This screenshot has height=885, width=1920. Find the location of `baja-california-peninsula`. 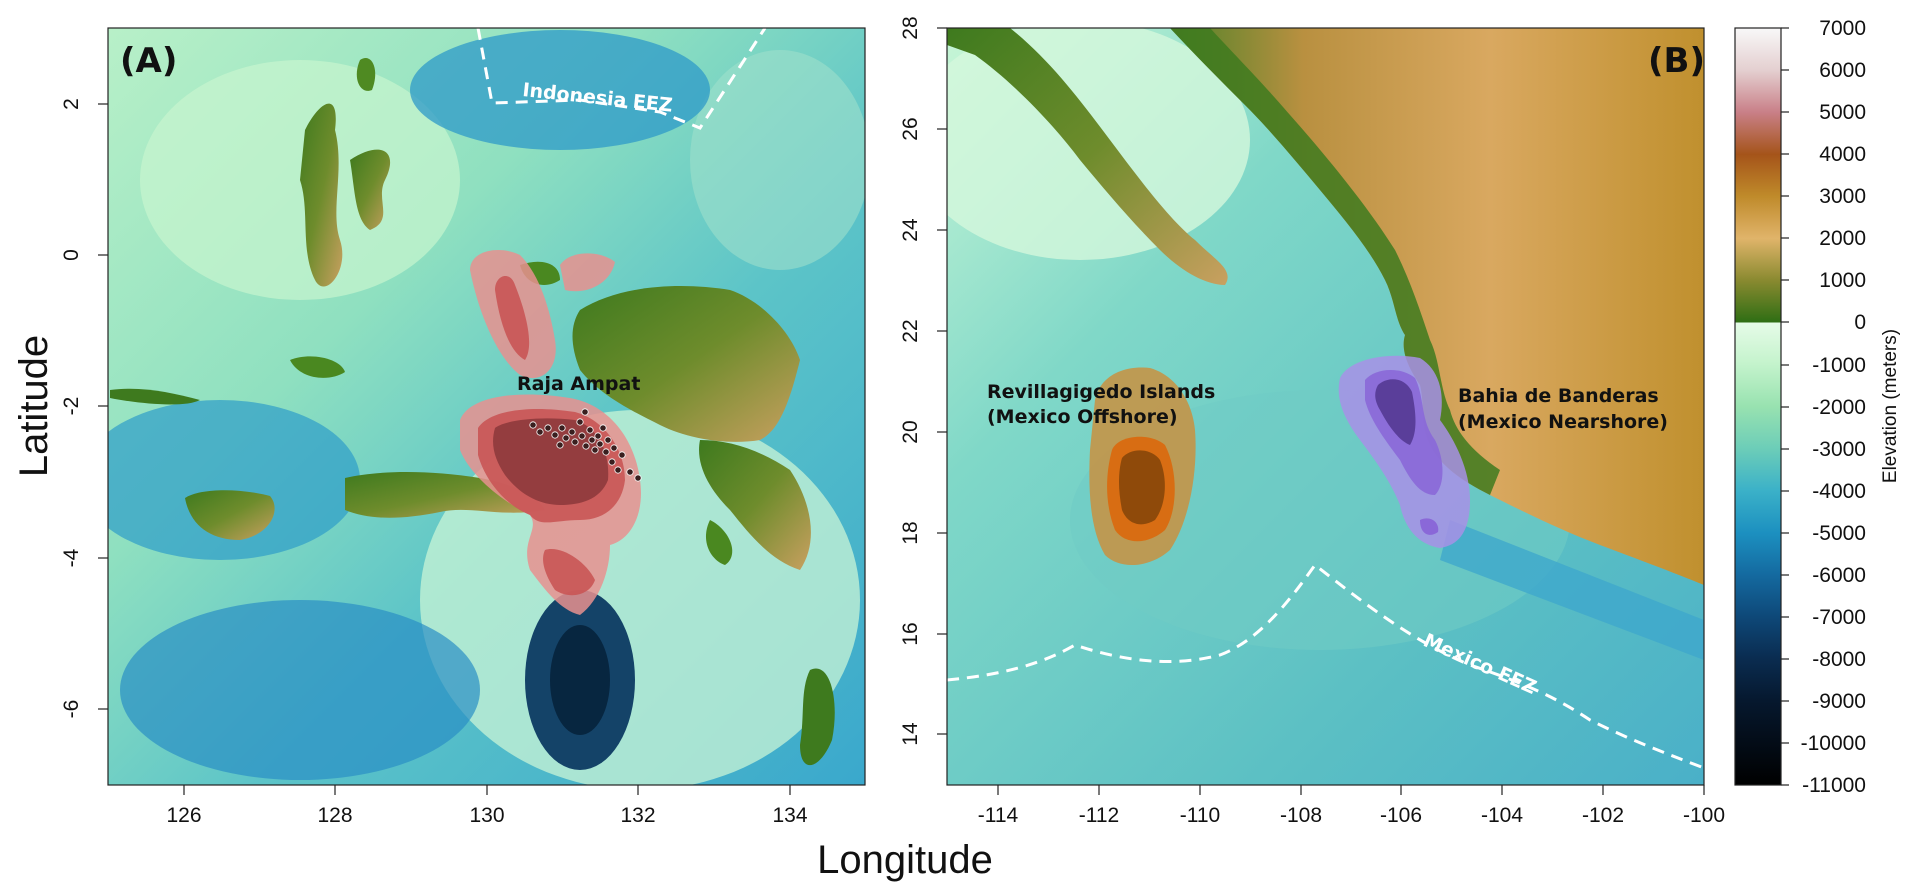

baja-california-peninsula is located at coordinates (1087, 156).